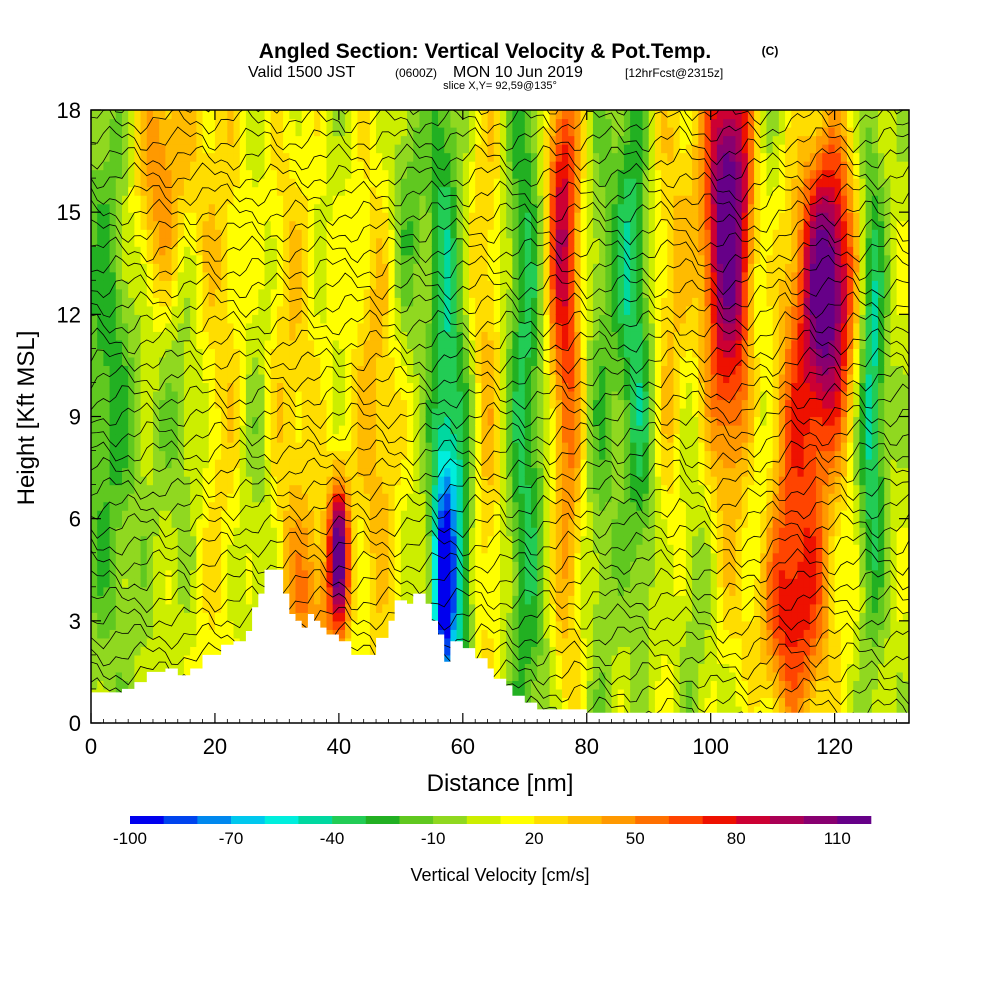  I want to click on y-tick-label: 9, so click(75, 417).